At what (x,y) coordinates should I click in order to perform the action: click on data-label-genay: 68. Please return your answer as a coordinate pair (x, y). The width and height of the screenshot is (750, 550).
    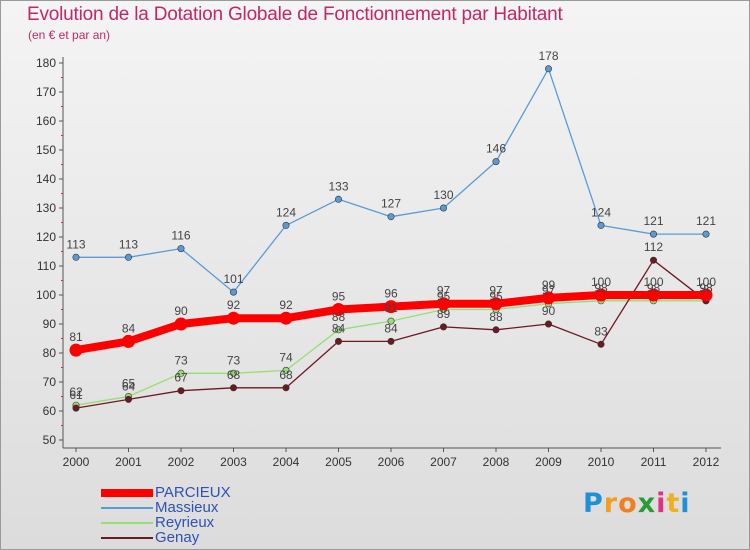
    Looking at the image, I should click on (234, 375).